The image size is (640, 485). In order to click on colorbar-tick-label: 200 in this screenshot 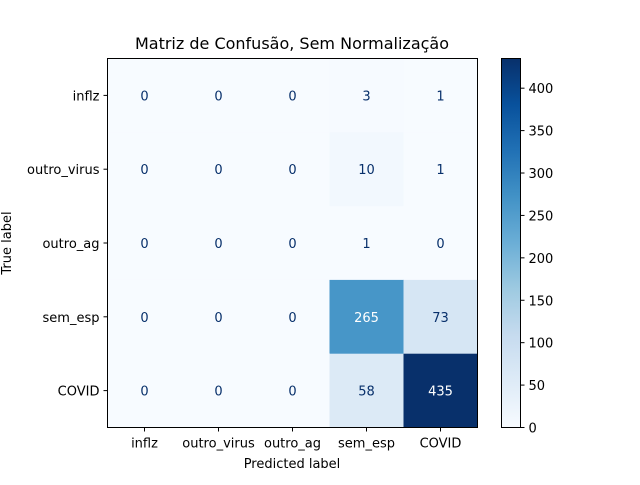, I will do `click(541, 259)`.